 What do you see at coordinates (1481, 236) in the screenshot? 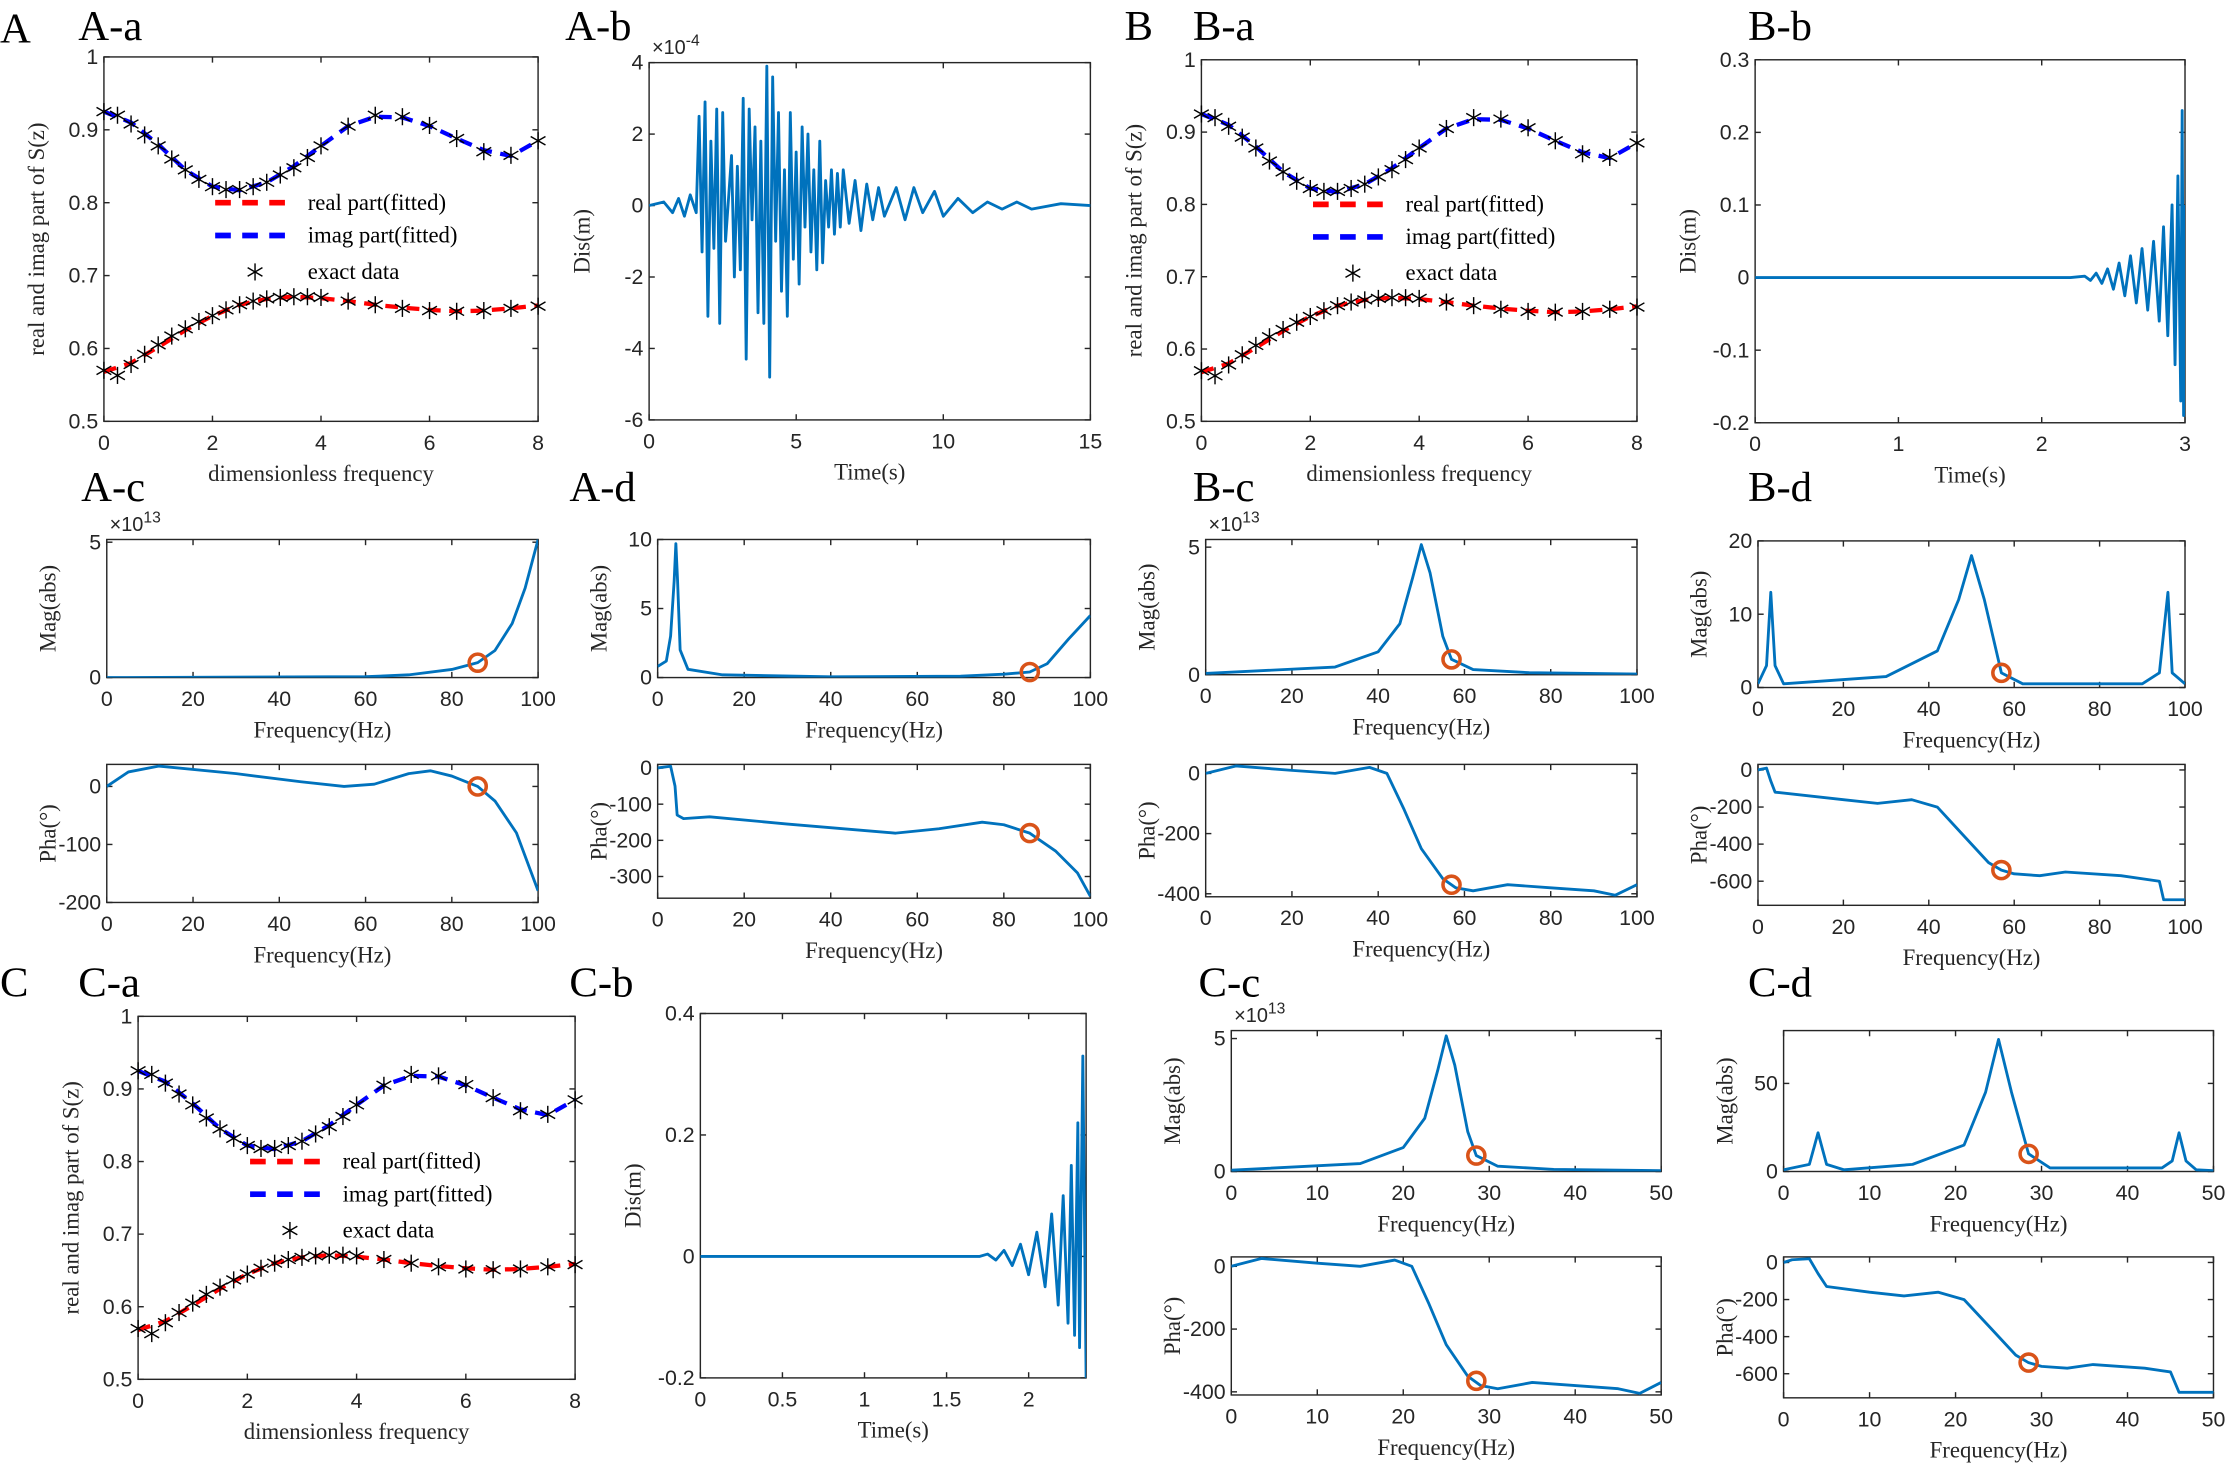
I see `legend-entry: imag part(fitted)` at bounding box center [1481, 236].